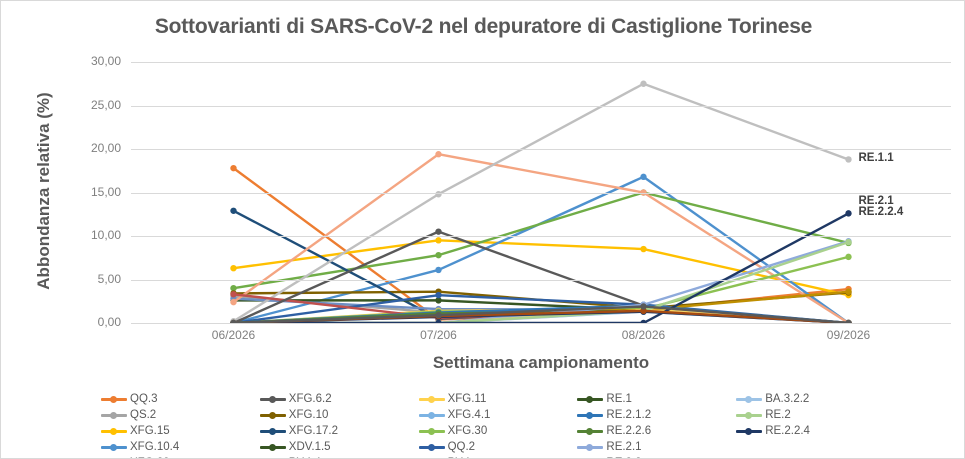  What do you see at coordinates (787, 431) in the screenshot?
I see `legend-label: RE.2.2.4` at bounding box center [787, 431].